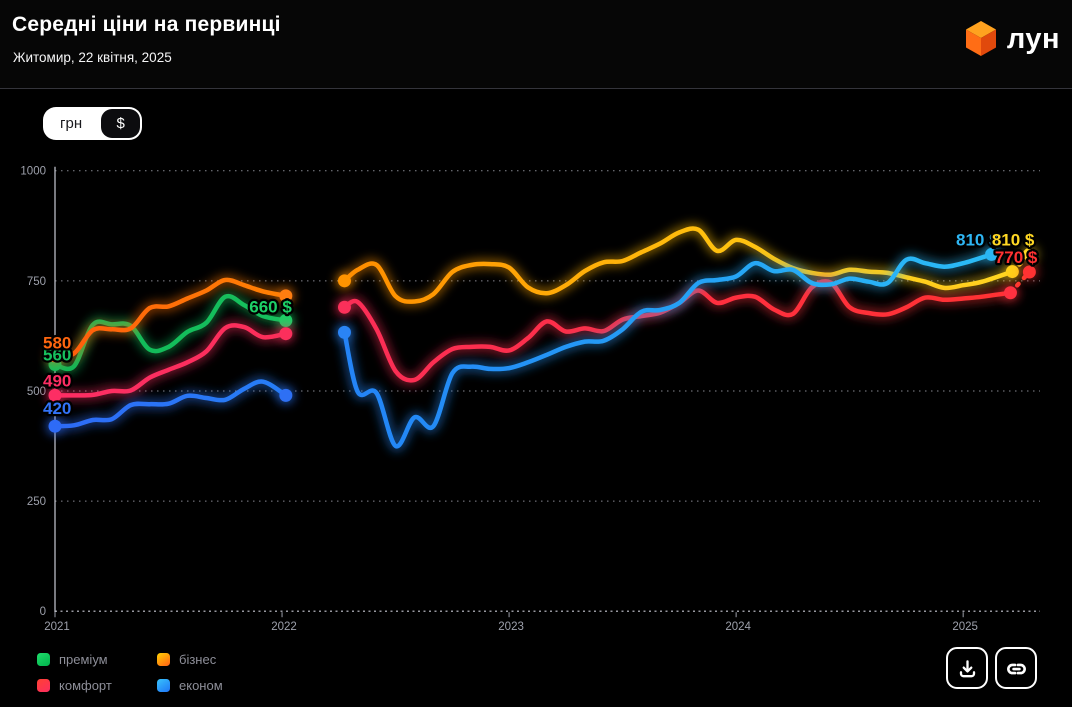  Describe the element at coordinates (286, 320) in the screenshot. I see `point-premium` at that location.